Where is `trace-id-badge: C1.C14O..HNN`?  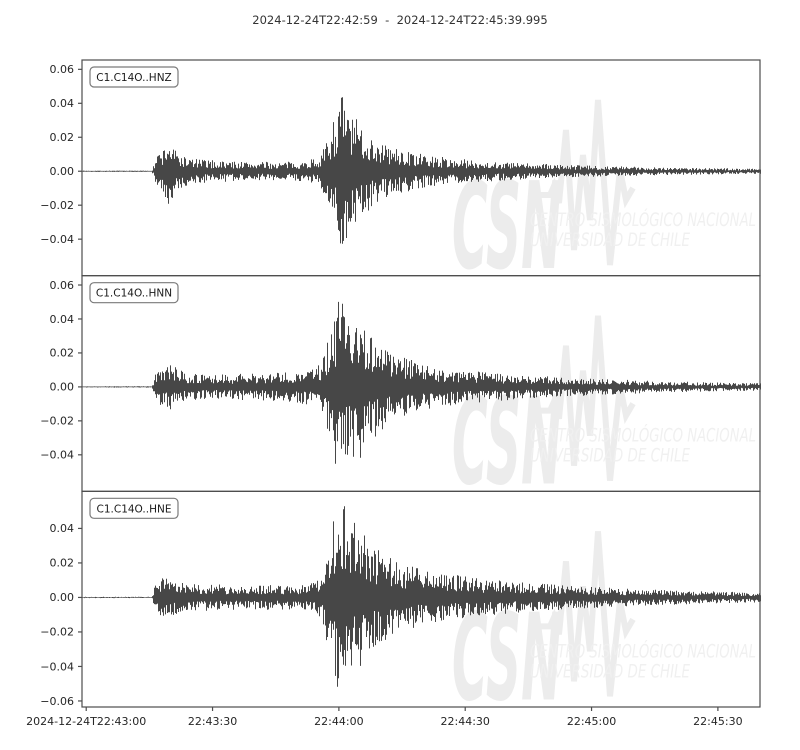
trace-id-badge: C1.C14O..HNN is located at coordinates (134, 293).